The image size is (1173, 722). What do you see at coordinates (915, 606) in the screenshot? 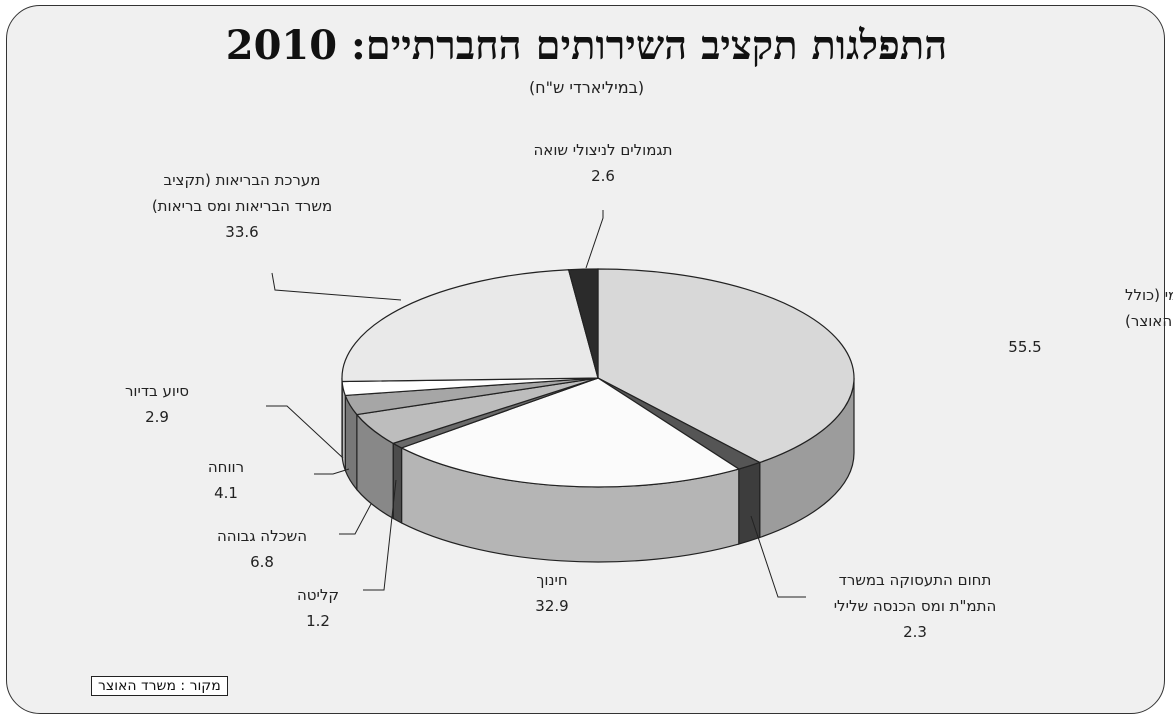
I see `slice-label-taasuka: התמ"ת ומס הכנסה שלילי` at bounding box center [915, 606].